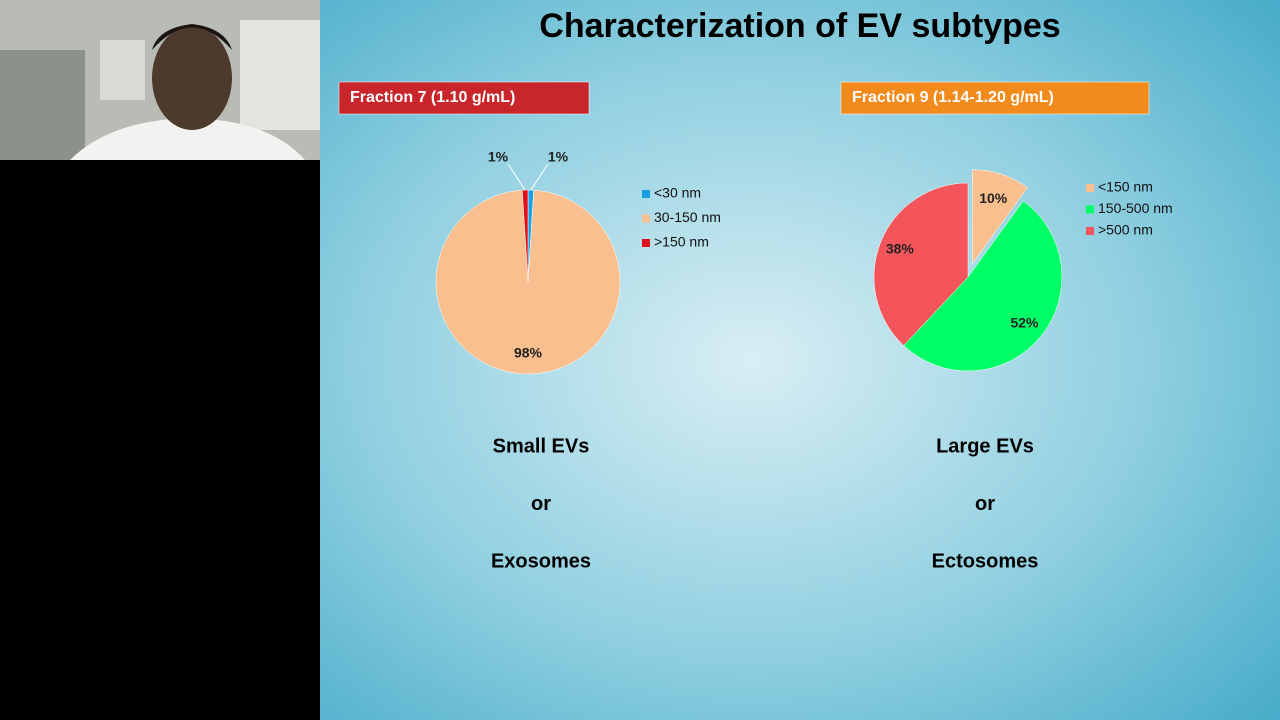 The image size is (1280, 720). I want to click on data-label: 10%, so click(993, 198).